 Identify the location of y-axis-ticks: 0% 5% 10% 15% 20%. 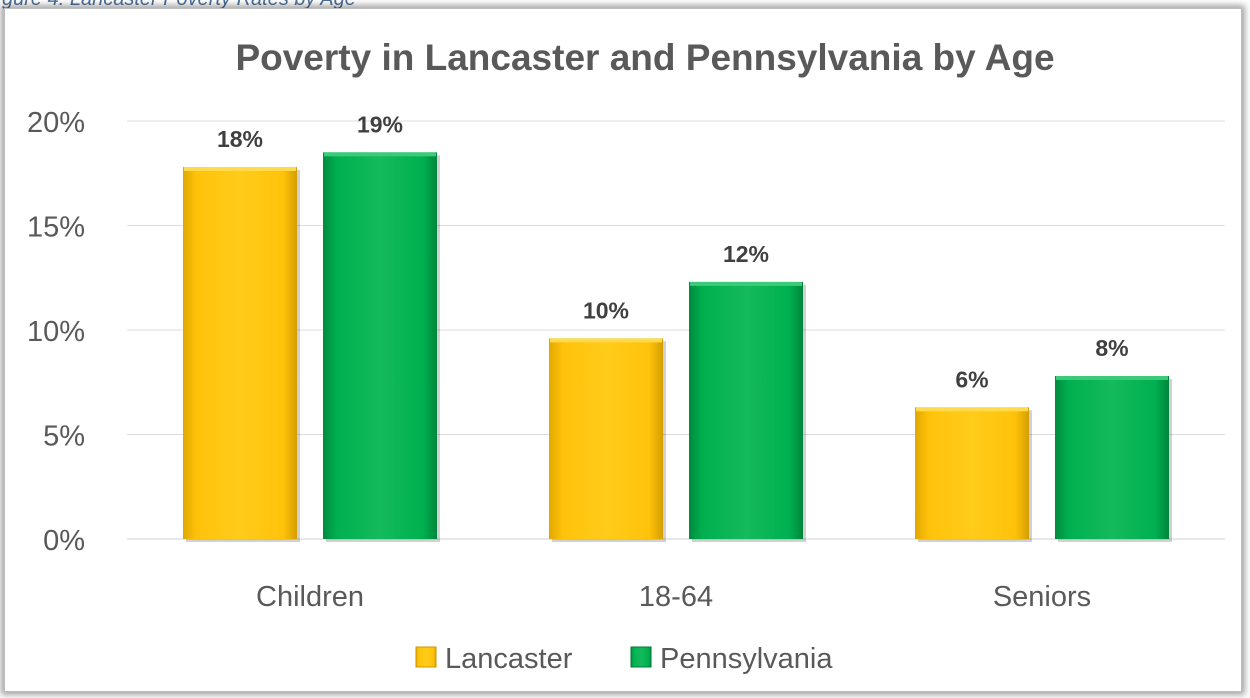
(56, 332).